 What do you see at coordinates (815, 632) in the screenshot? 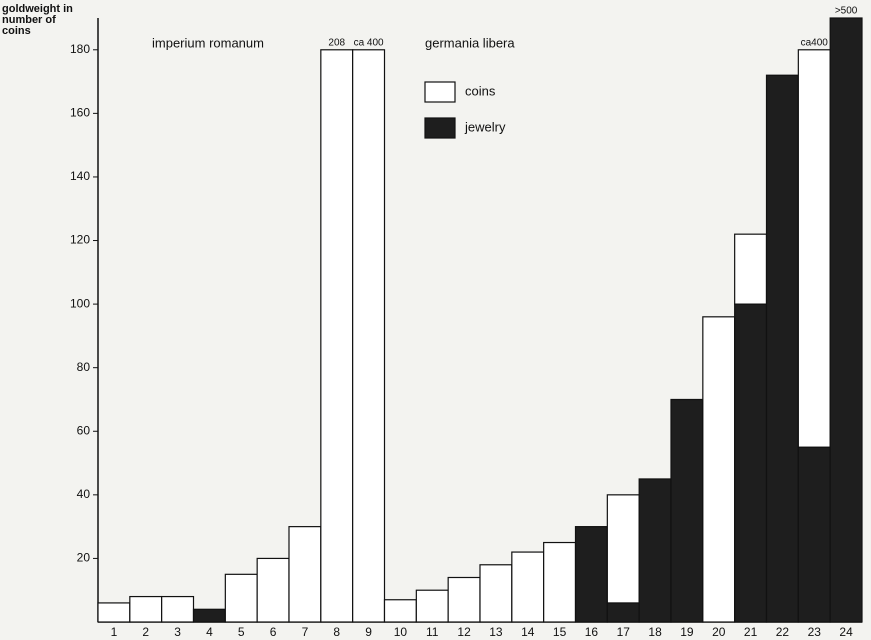
I see `x-tick-label: 23` at bounding box center [815, 632].